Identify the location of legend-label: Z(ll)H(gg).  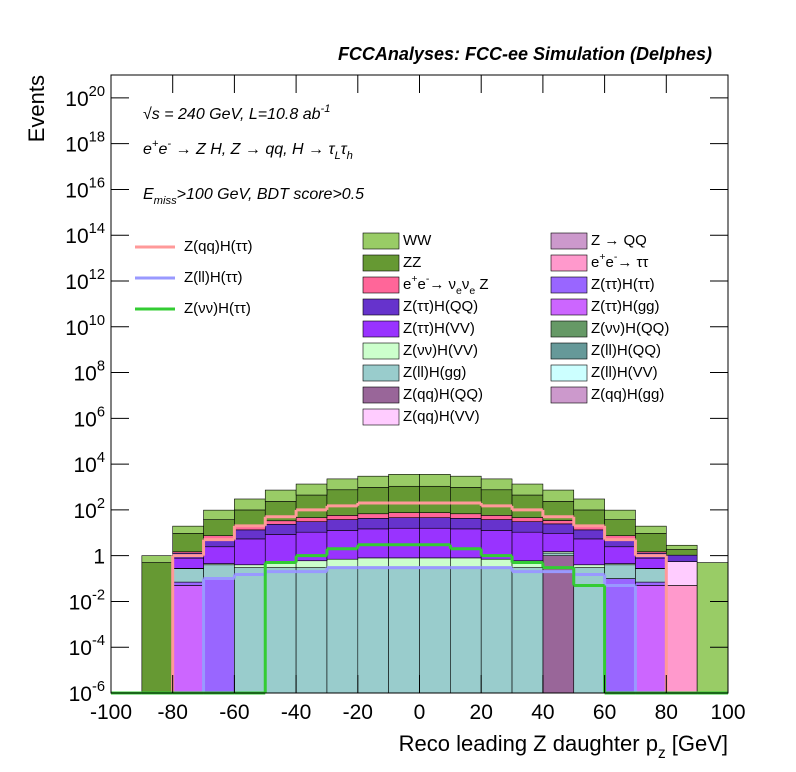
(434, 372).